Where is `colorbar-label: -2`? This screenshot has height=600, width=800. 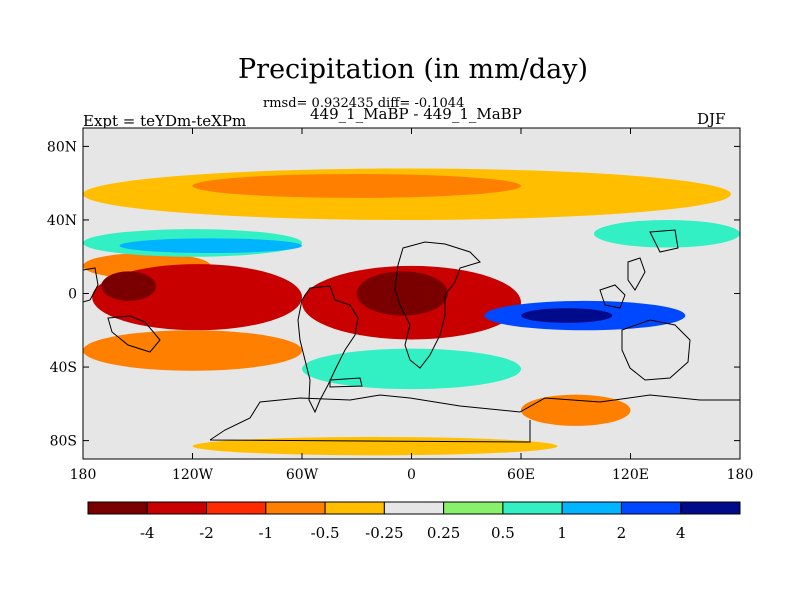 colorbar-label: -2 is located at coordinates (206, 533).